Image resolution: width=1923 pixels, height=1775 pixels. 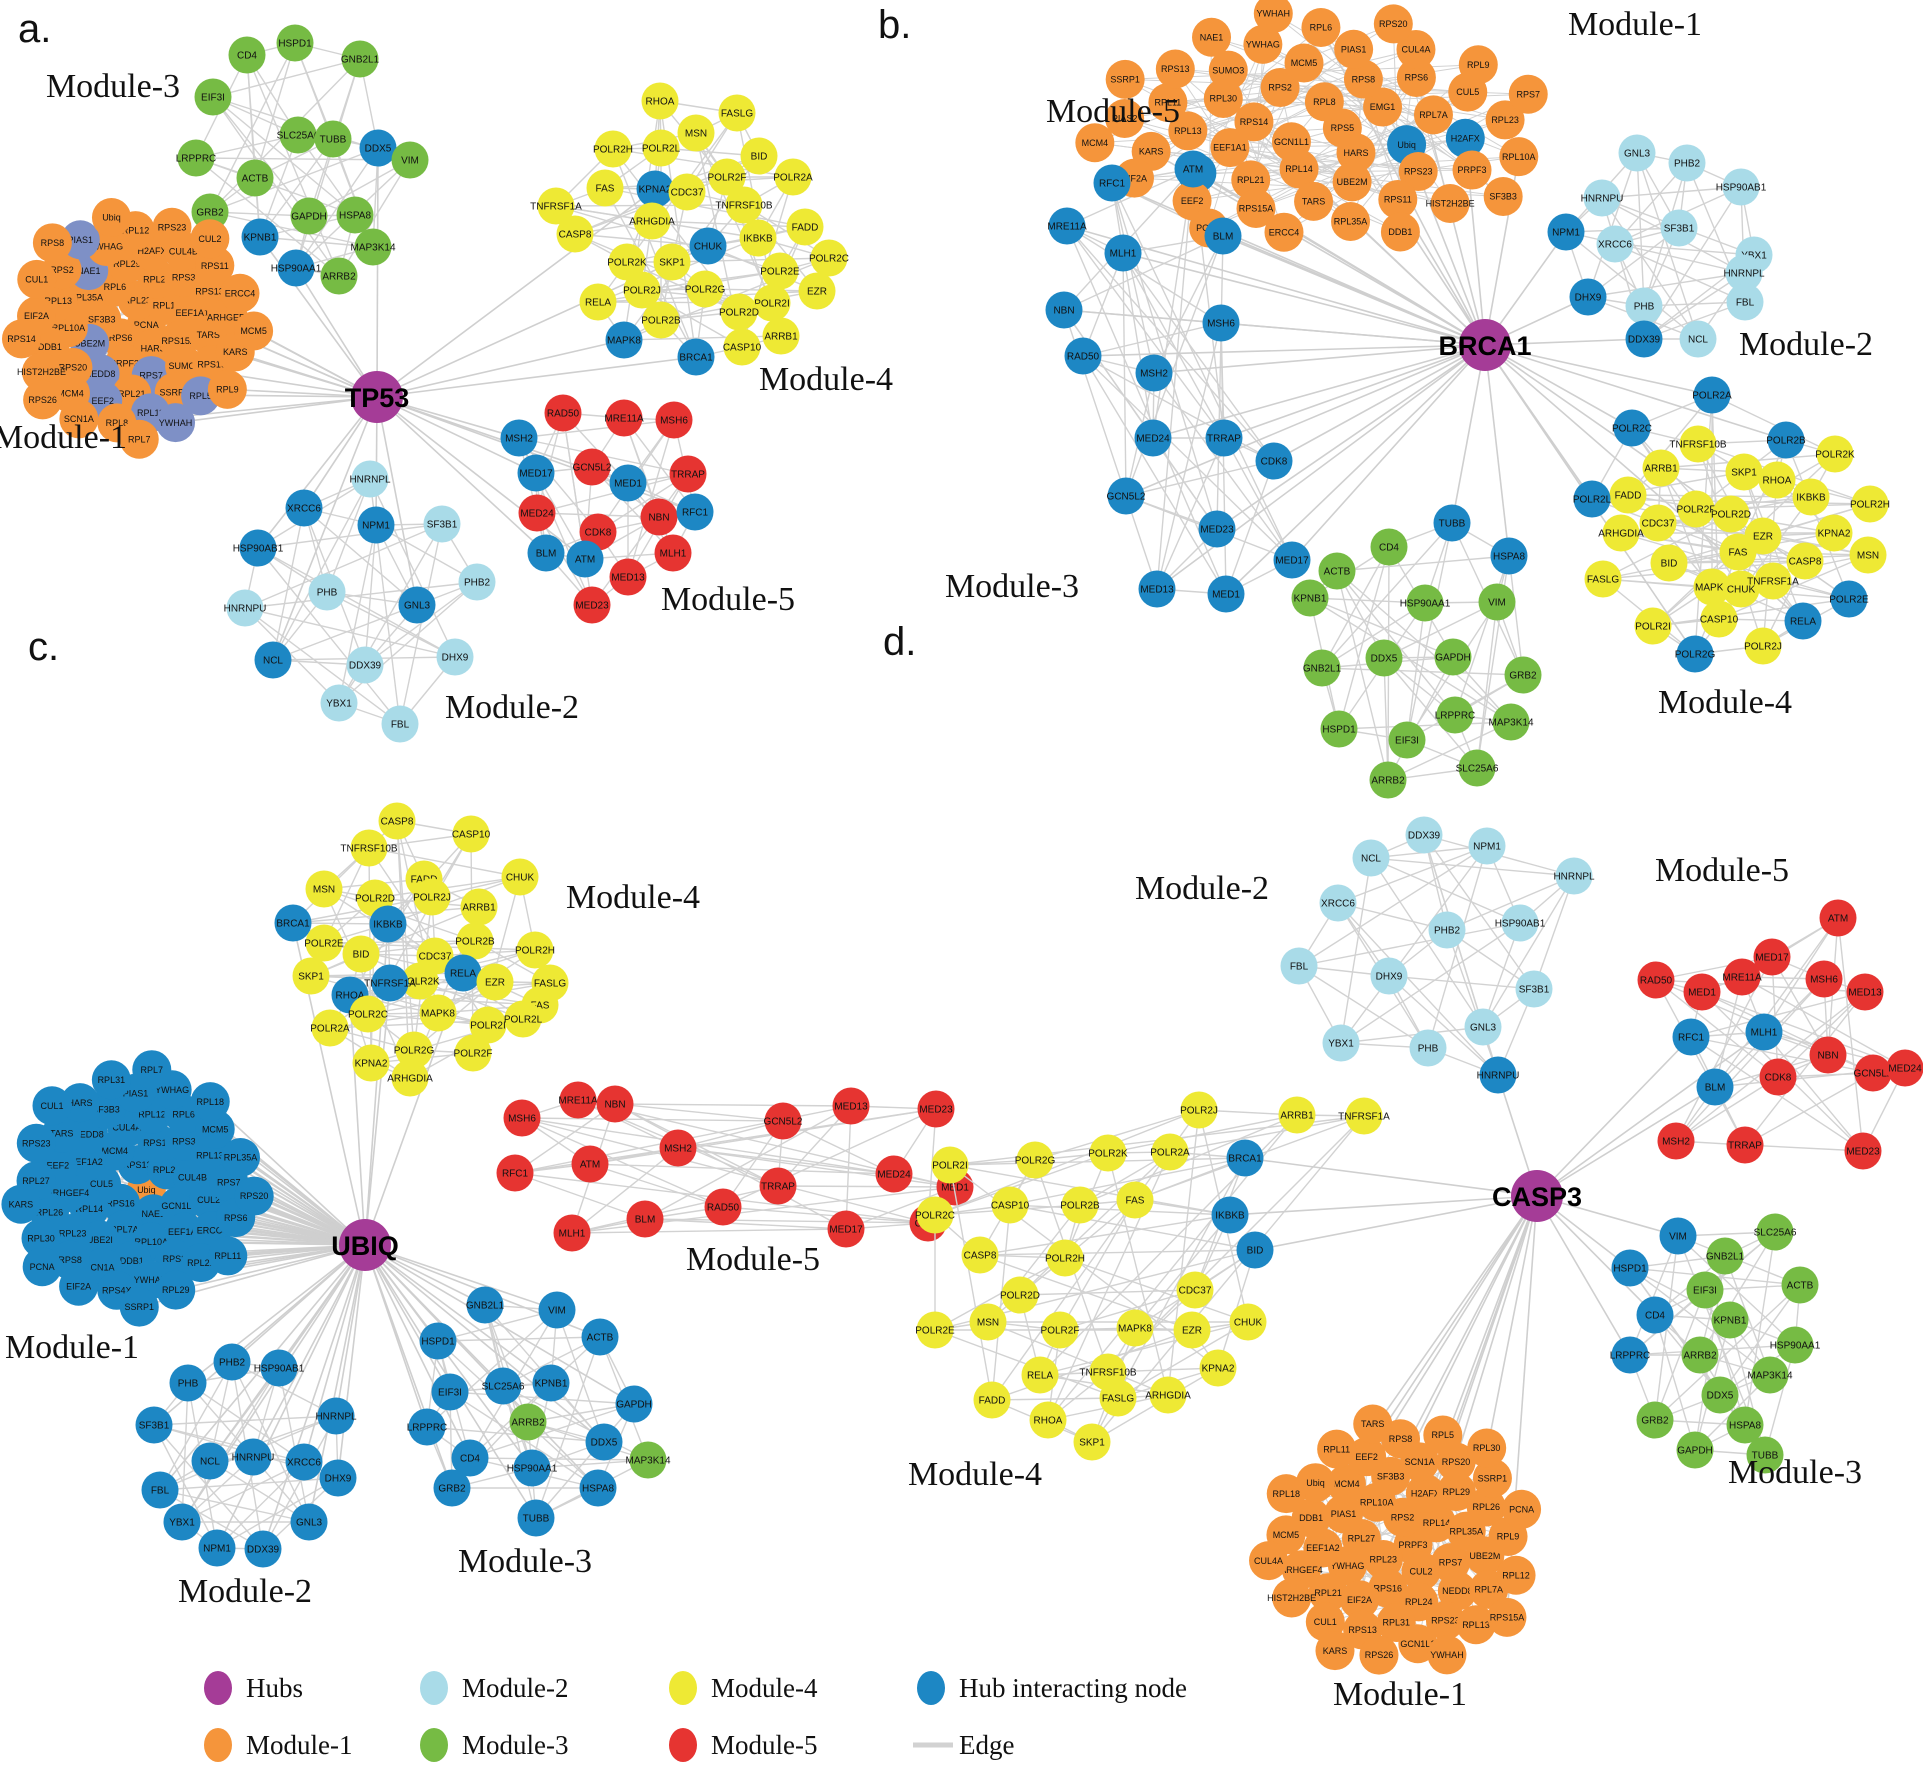 I want to click on node-a-HSPA8: HSPA8, so click(x=355, y=215).